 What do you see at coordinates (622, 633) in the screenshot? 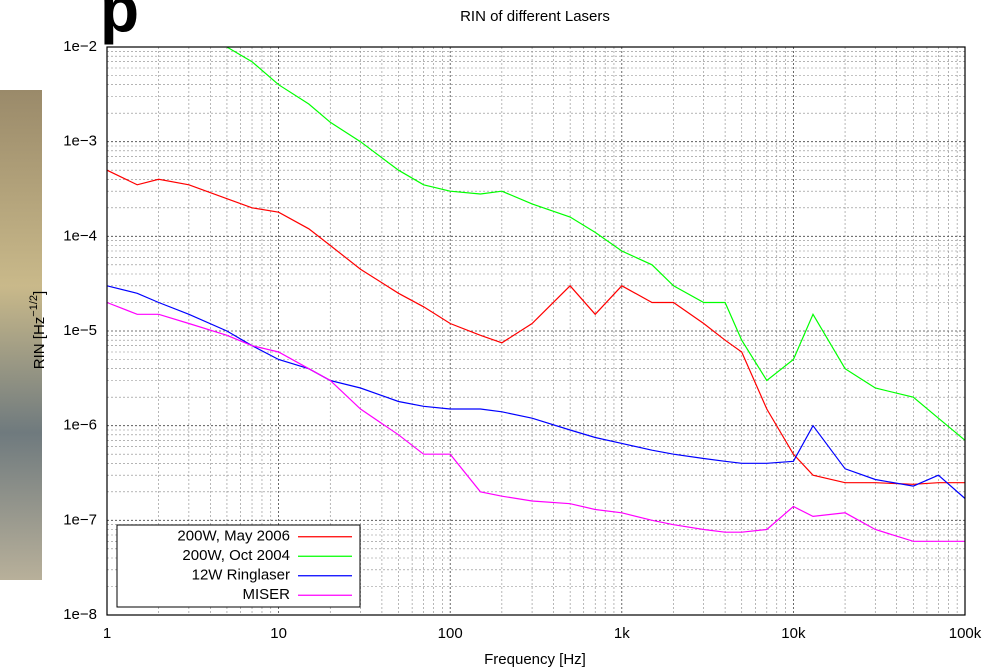
I see `x-tick-label: 1k` at bounding box center [622, 633].